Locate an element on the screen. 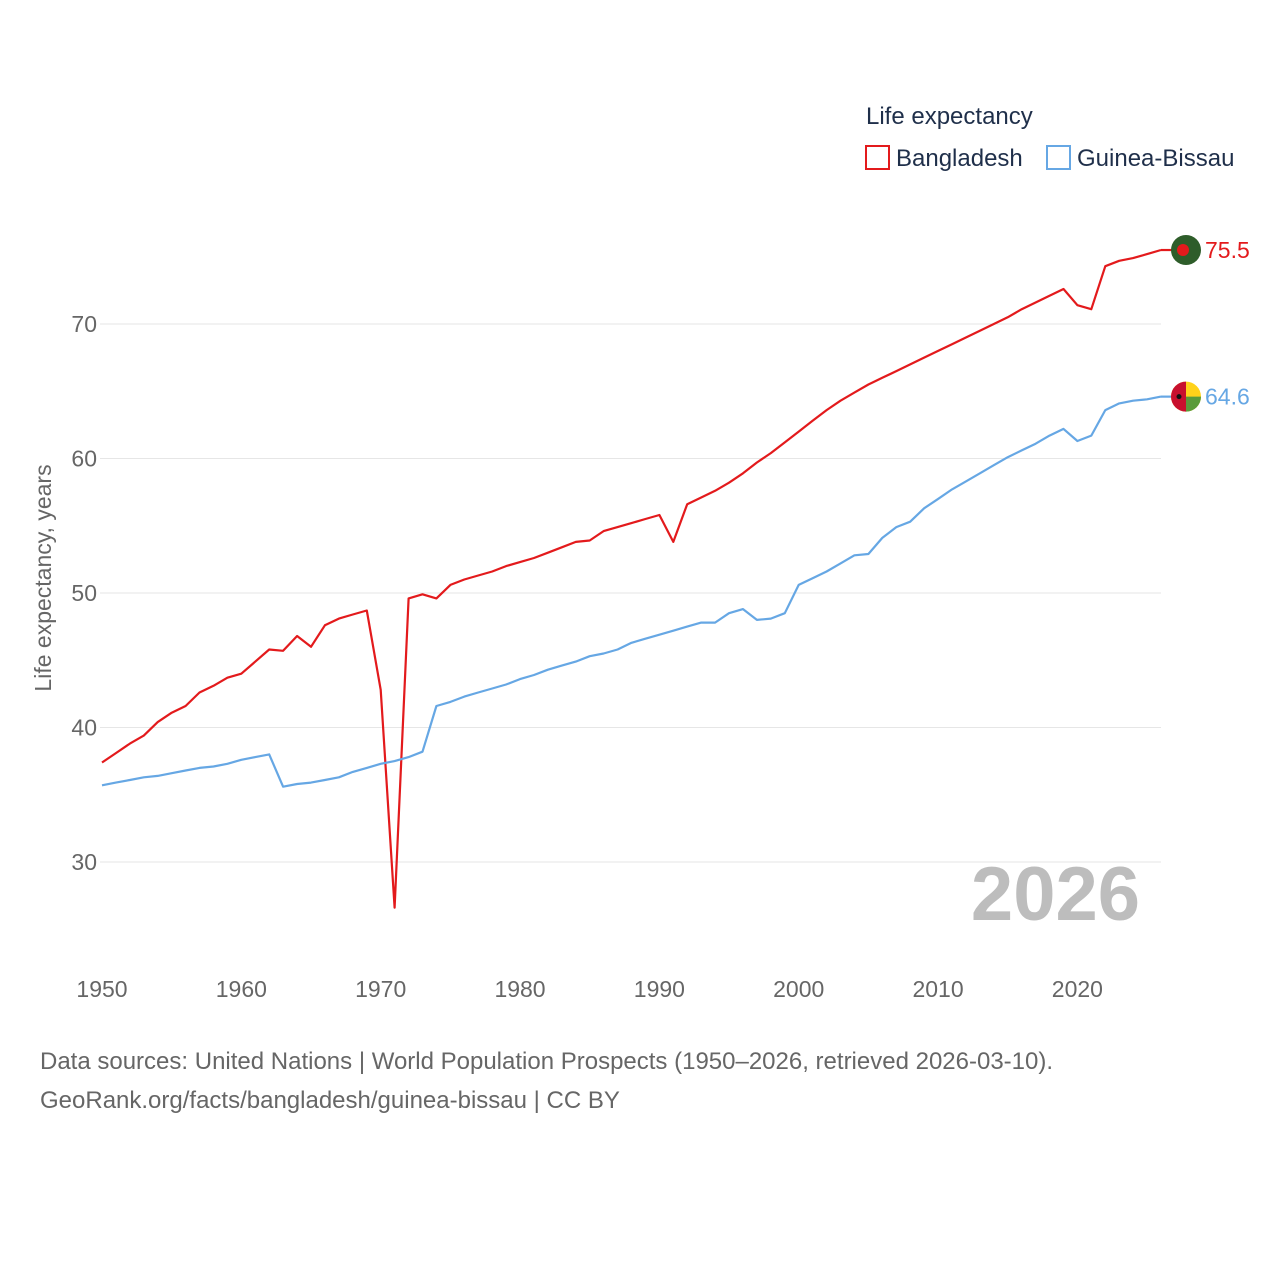  legend-swatch-guinea-bissau is located at coordinates (1058, 157).